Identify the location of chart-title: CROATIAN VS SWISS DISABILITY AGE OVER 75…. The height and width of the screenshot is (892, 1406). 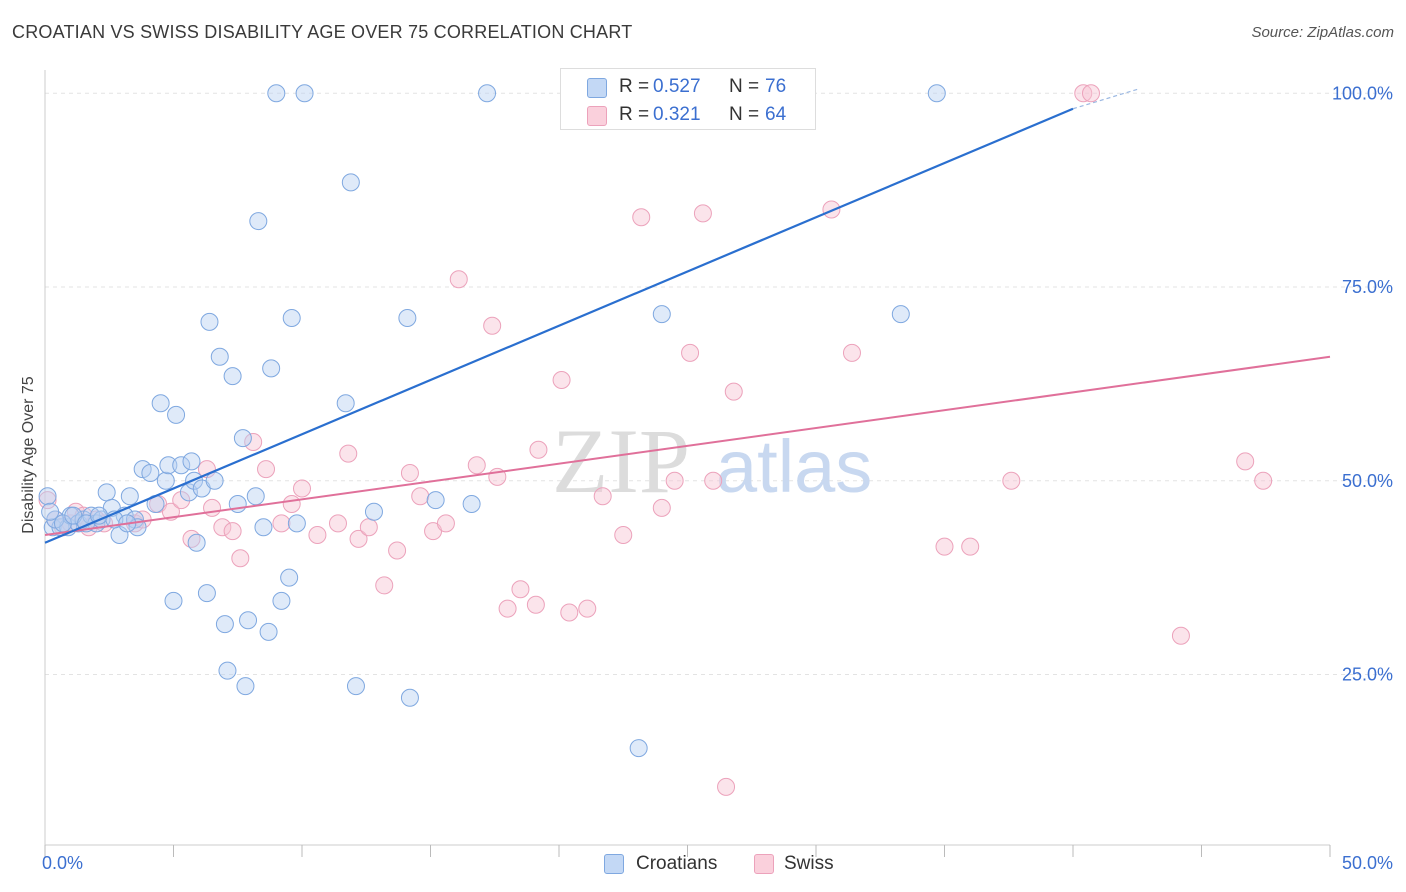
(322, 32).